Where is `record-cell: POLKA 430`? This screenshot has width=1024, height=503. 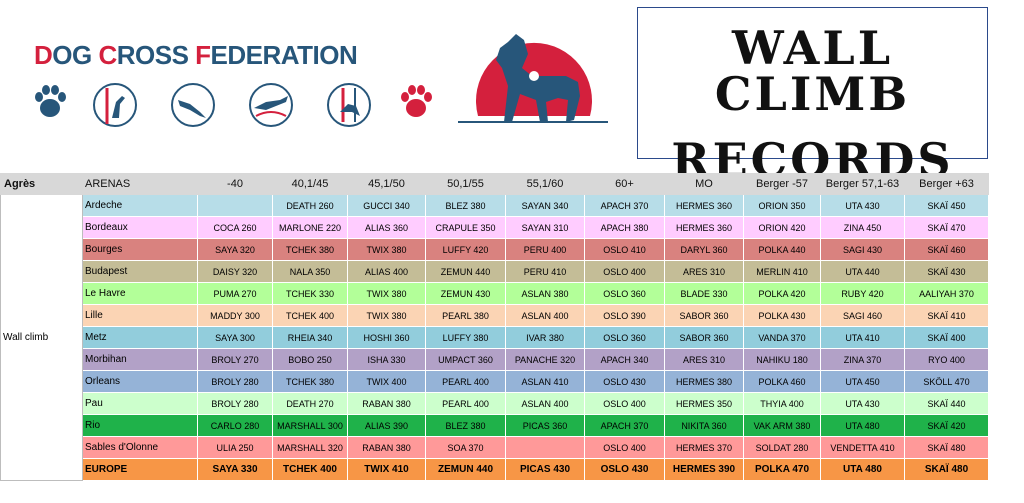
record-cell: POLKA 430 is located at coordinates (782, 315).